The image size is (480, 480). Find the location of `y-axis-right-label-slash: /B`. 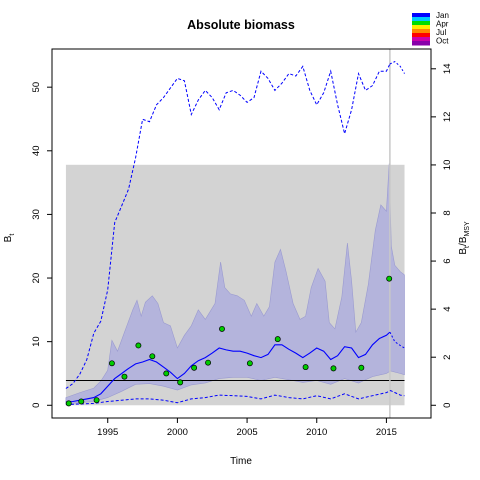

y-axis-right-label-slash: /B is located at coordinates (463, 241).